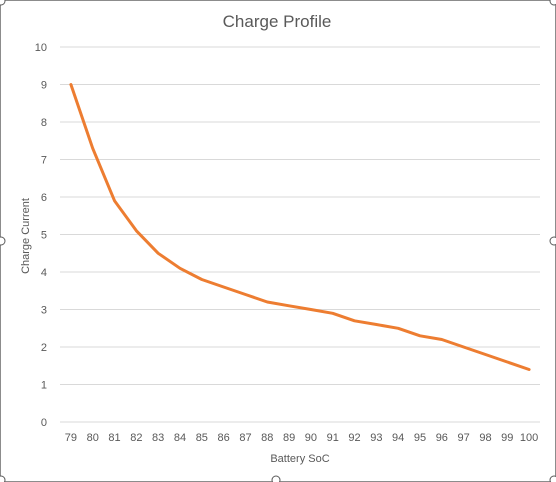 The image size is (556, 482). I want to click on y-tick-label: 3, so click(44, 311).